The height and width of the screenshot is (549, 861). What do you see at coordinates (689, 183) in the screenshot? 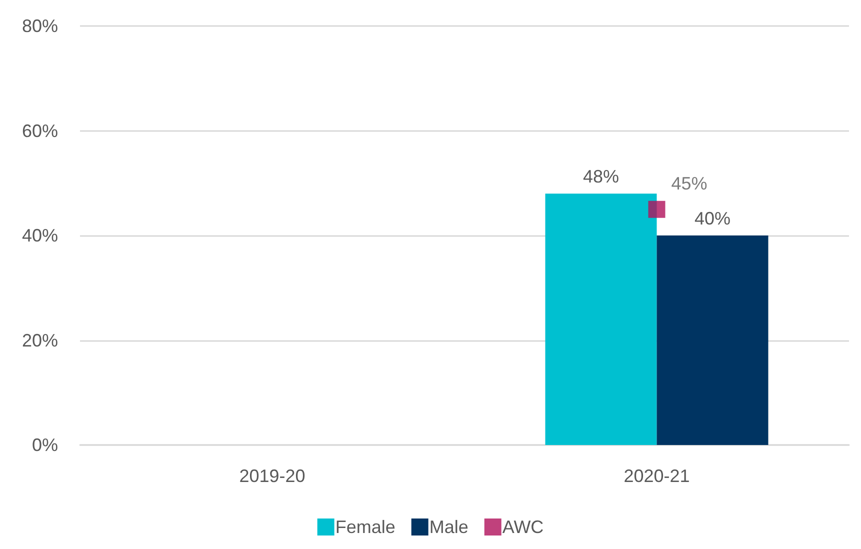
I see `data-label: 45%` at bounding box center [689, 183].